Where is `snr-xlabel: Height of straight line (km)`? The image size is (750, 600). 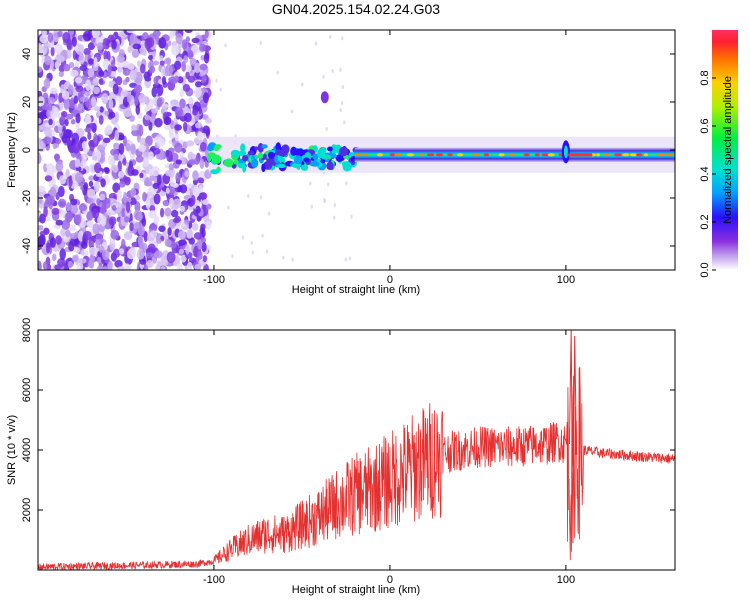 snr-xlabel: Height of straight line (km) is located at coordinates (356, 590).